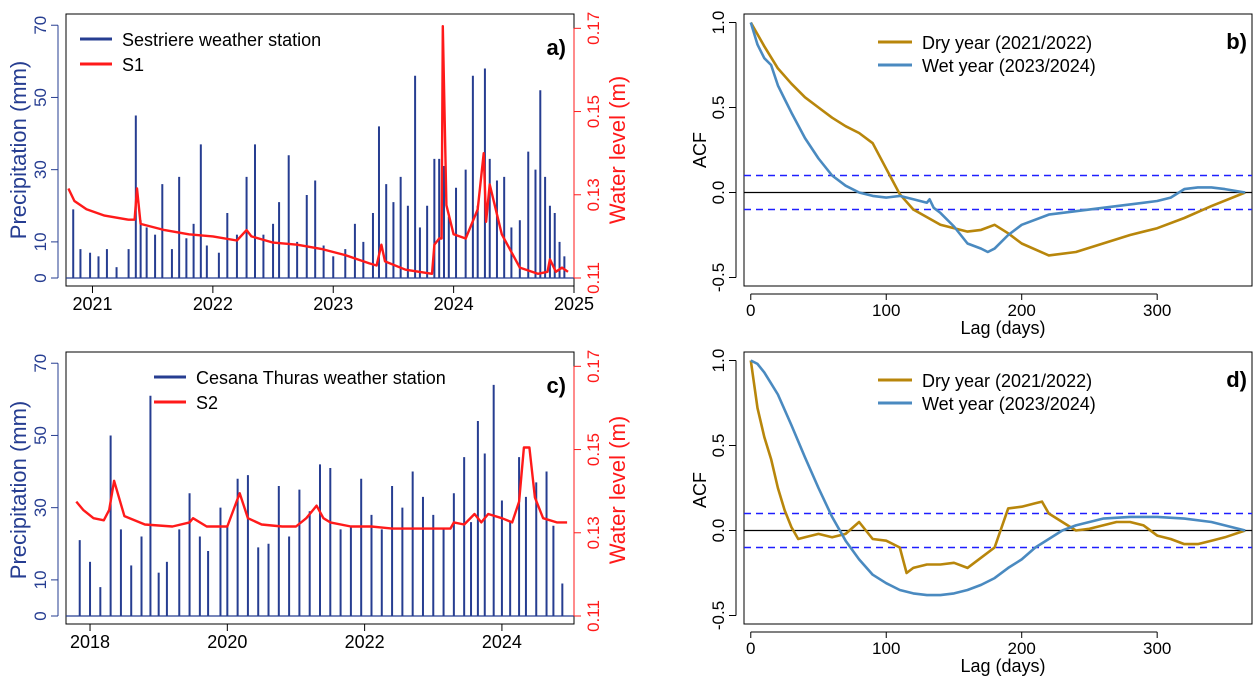 This screenshot has height=680, width=1255. What do you see at coordinates (700, 150) in the screenshot?
I see `panel-b-ylabel: ACF` at bounding box center [700, 150].